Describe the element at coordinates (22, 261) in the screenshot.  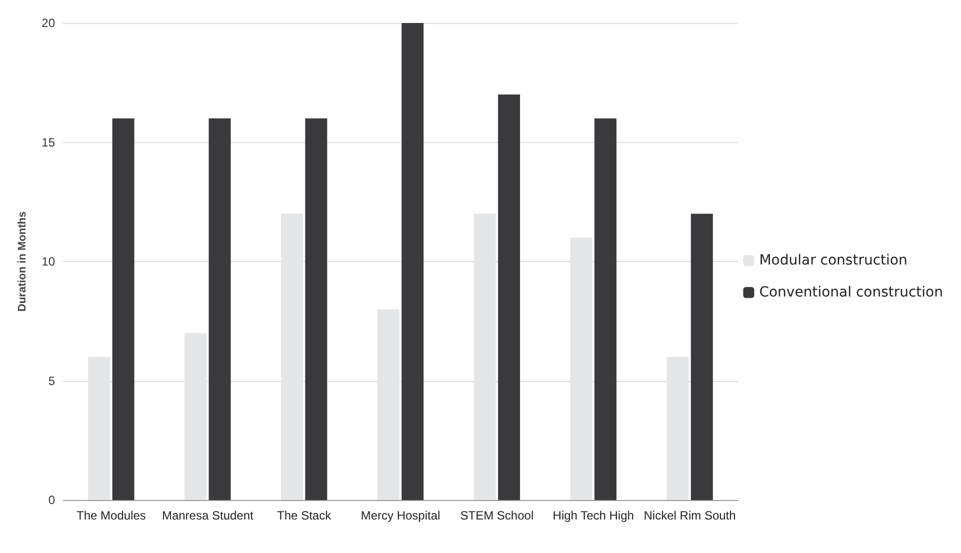
I see `y-axis-title: Duration in Months` at that location.